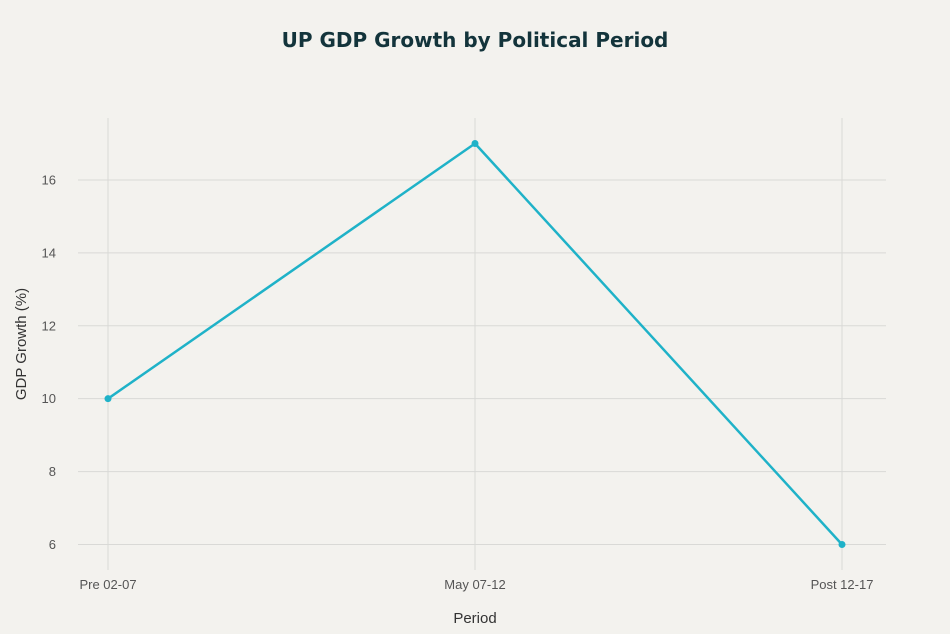 The image size is (950, 634). I want to click on x-axis-title: Period, so click(474, 618).